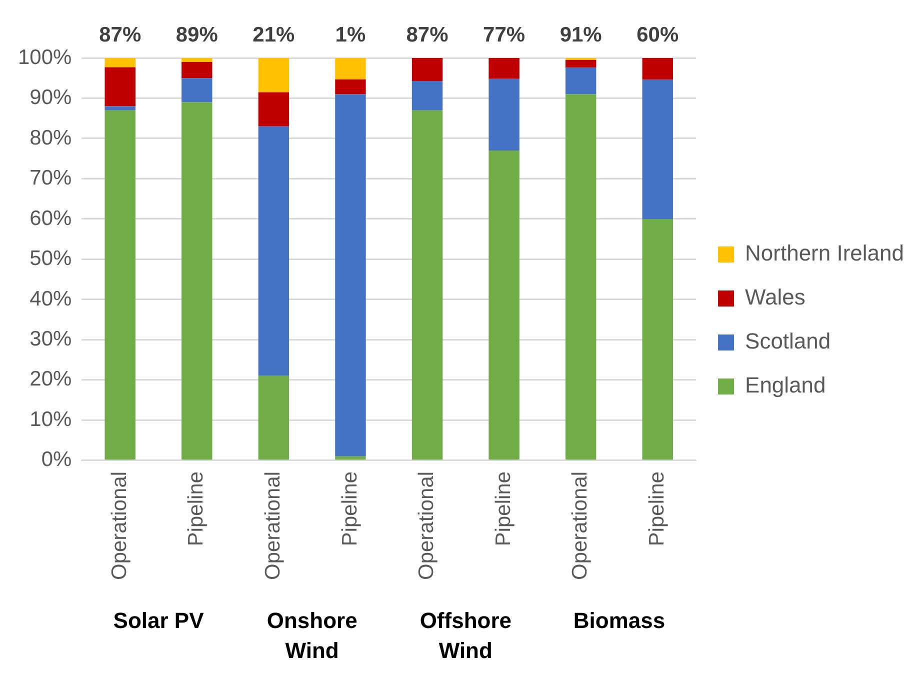 The image size is (922, 681). I want to click on text: 1%, so click(350, 34).